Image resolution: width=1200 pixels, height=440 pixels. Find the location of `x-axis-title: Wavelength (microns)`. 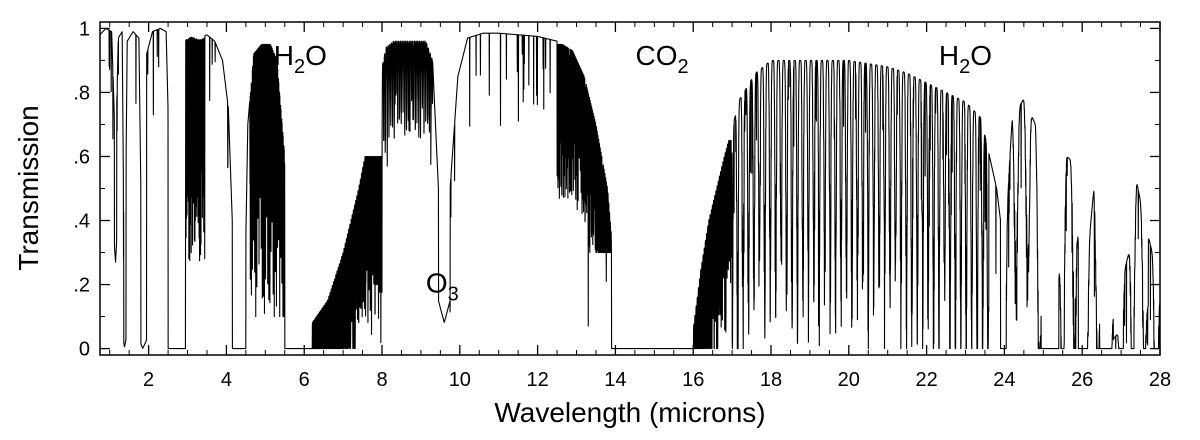

x-axis-title: Wavelength (microns) is located at coordinates (629, 412).